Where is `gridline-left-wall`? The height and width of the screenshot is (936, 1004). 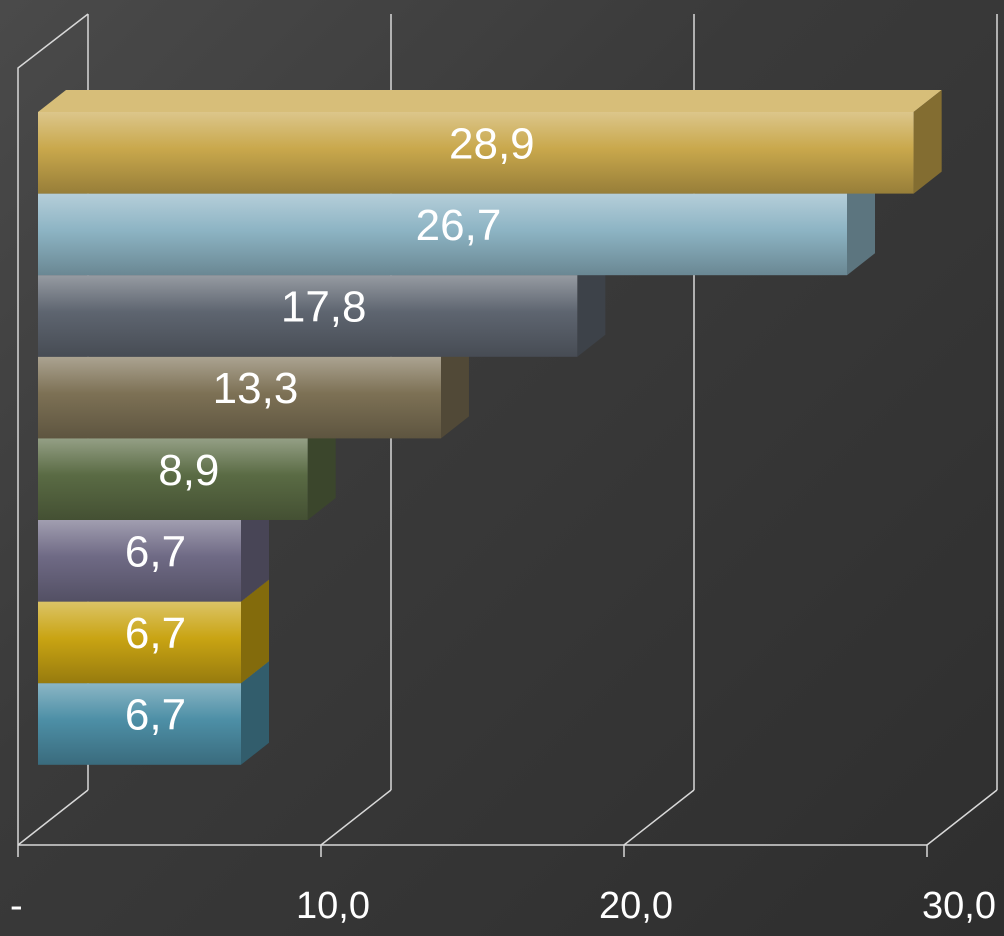 gridline-left-wall is located at coordinates (53, 429).